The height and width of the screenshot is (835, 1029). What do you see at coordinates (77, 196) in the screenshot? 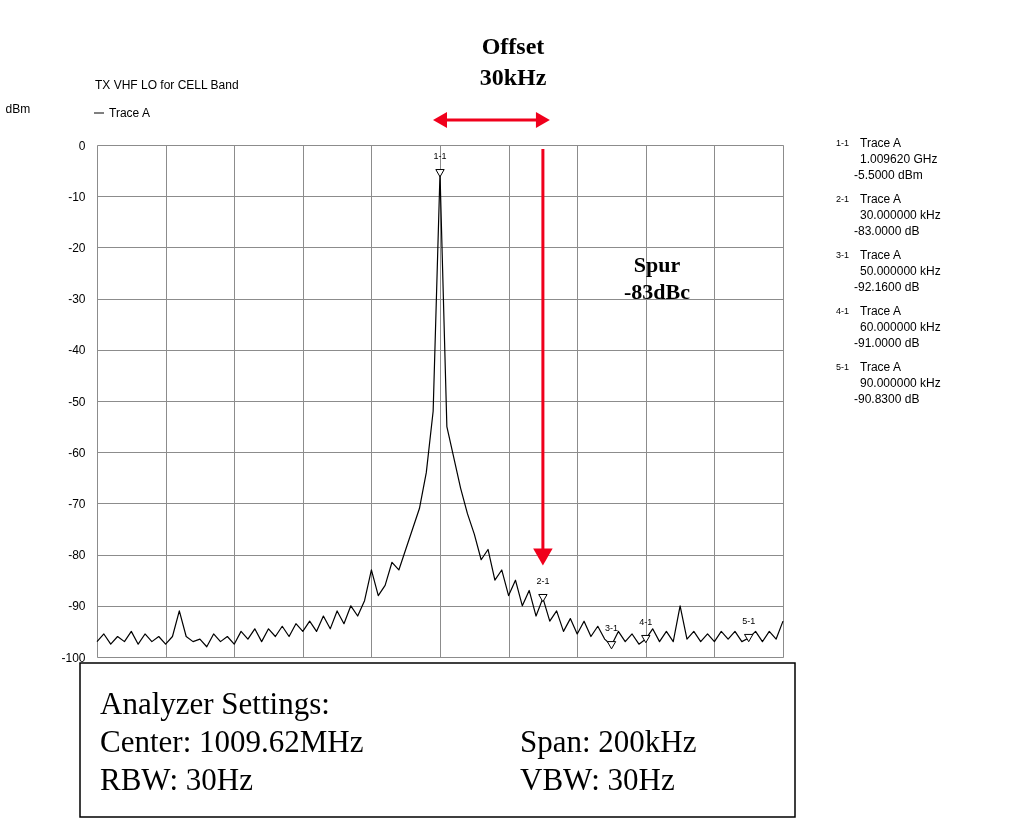
I see `y-tick-label: -10` at bounding box center [77, 196].